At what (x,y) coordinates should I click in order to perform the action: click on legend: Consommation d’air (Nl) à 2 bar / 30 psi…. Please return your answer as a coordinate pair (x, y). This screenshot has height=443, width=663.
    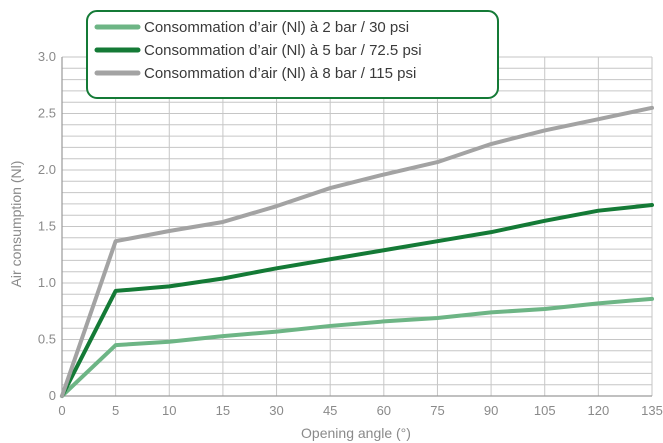
    Looking at the image, I should click on (292, 54).